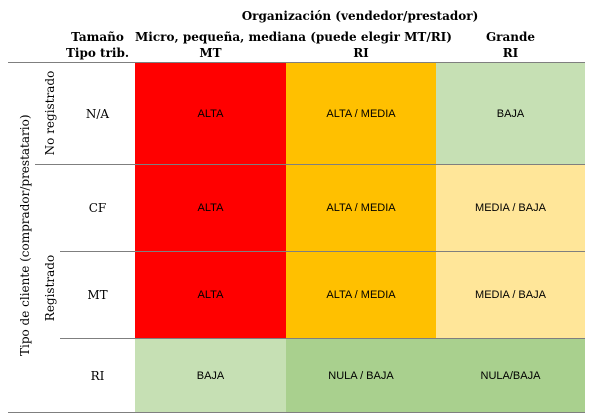  What do you see at coordinates (510, 113) in the screenshot?
I see `cell-na-grande: BAJA` at bounding box center [510, 113].